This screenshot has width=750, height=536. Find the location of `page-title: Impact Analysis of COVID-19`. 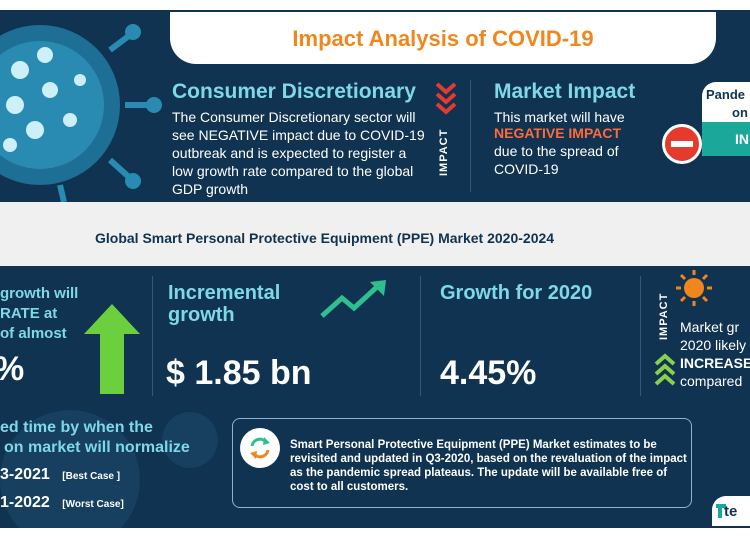

page-title: Impact Analysis of COVID-19 is located at coordinates (443, 38).